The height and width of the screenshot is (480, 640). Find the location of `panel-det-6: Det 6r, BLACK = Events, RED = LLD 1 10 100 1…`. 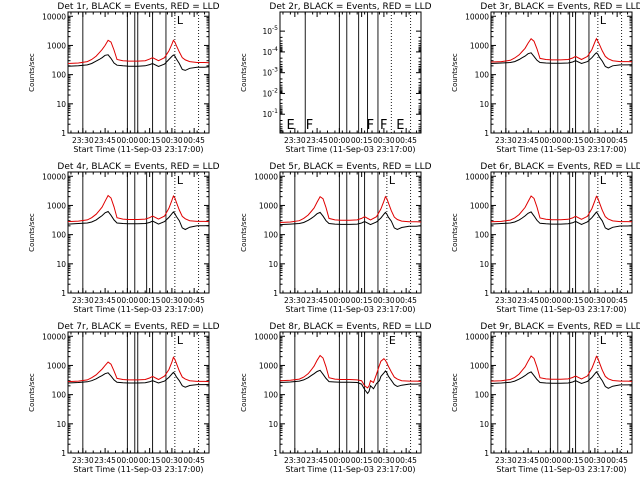

panel-det-6: Det 6r, BLACK = Events, RED = LLD 1 10 100 1… is located at coordinates (545, 238).